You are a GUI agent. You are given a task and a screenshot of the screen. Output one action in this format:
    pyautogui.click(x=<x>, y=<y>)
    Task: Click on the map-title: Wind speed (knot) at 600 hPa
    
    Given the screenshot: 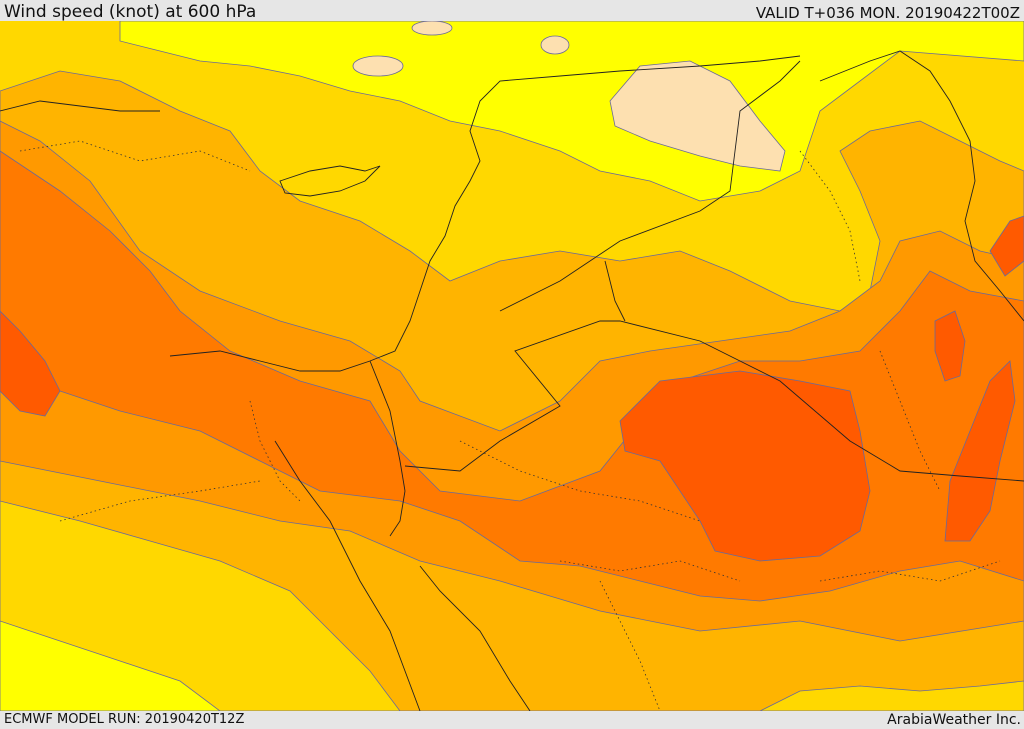 What is the action you would take?
    pyautogui.click(x=130, y=12)
    